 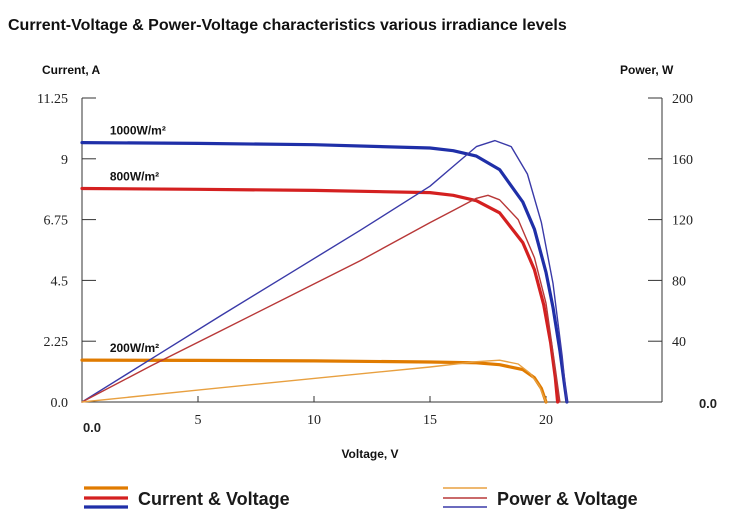 I want to click on legend-label-power-voltage: Power & Voltage, so click(x=567, y=499).